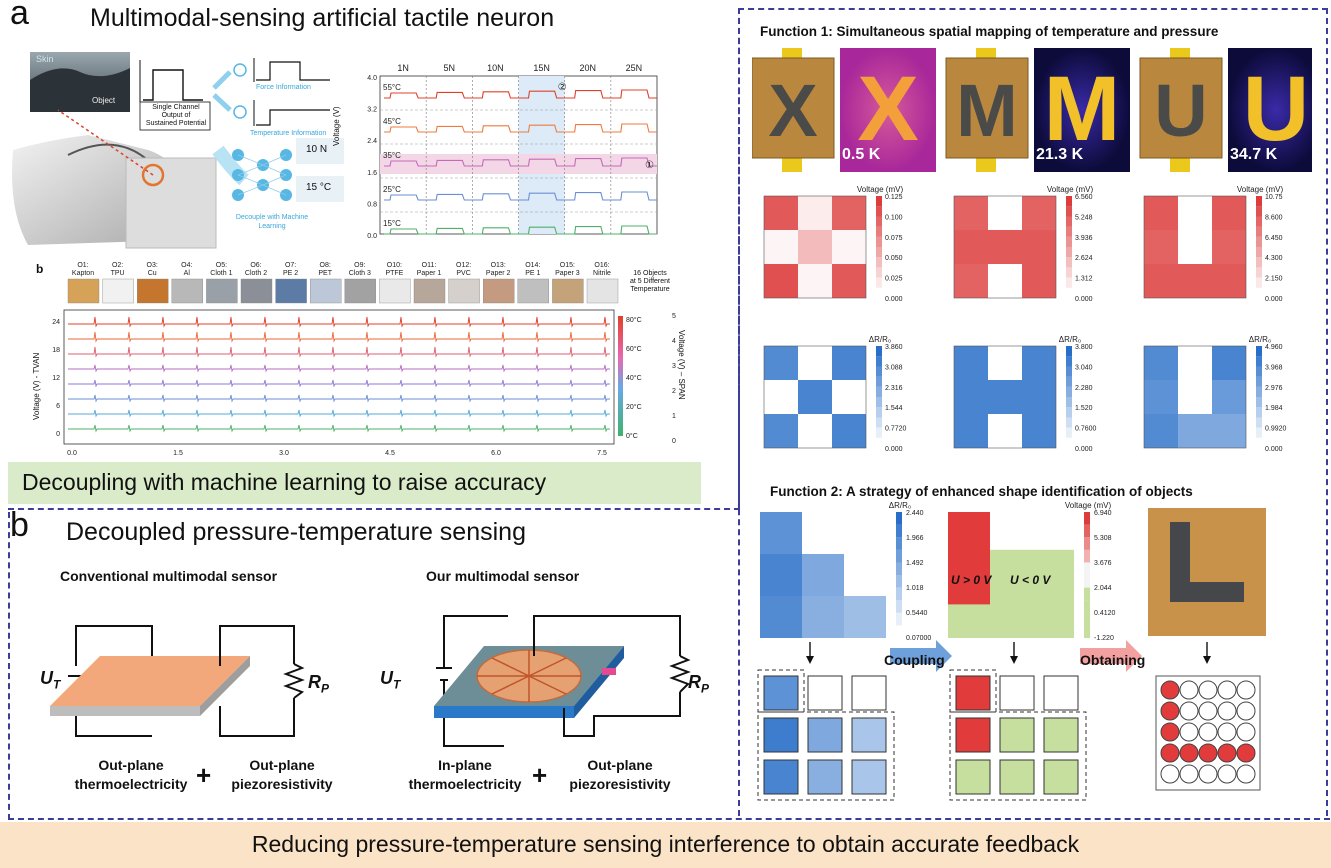  Describe the element at coordinates (40, 269) in the screenshot. I see `sub-b-letter: b` at that location.